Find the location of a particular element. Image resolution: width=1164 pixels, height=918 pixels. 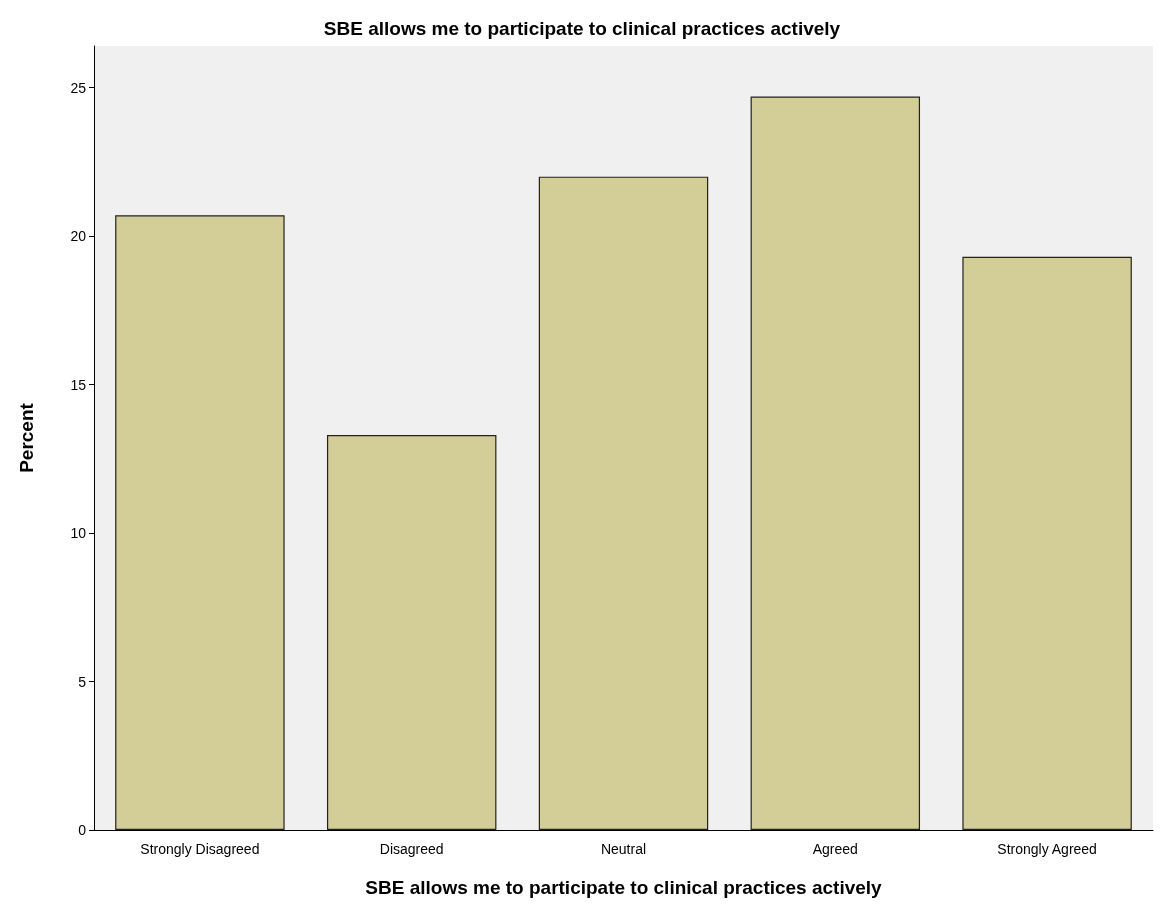

x-axis-title: SBE allows me to participate to clinical practices actively is located at coordinates (624, 887).